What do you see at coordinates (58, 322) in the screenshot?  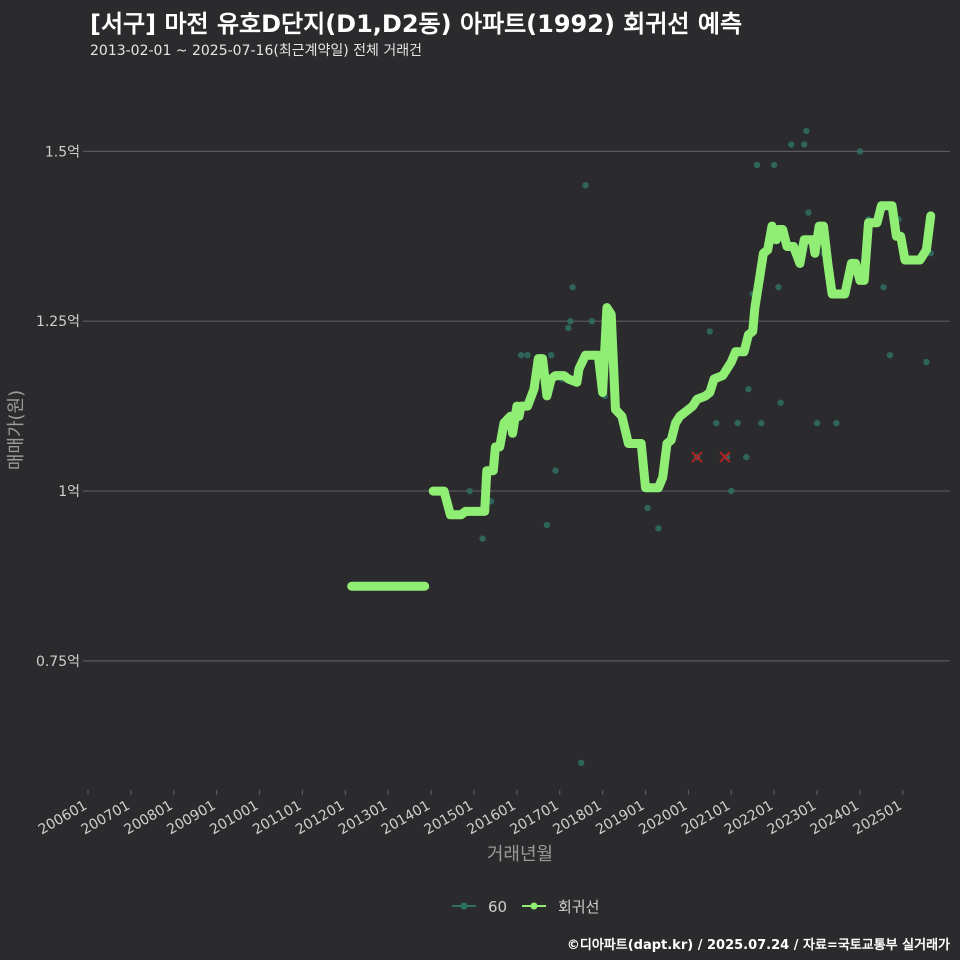 I see `y-tick-label: 1.25억` at bounding box center [58, 322].